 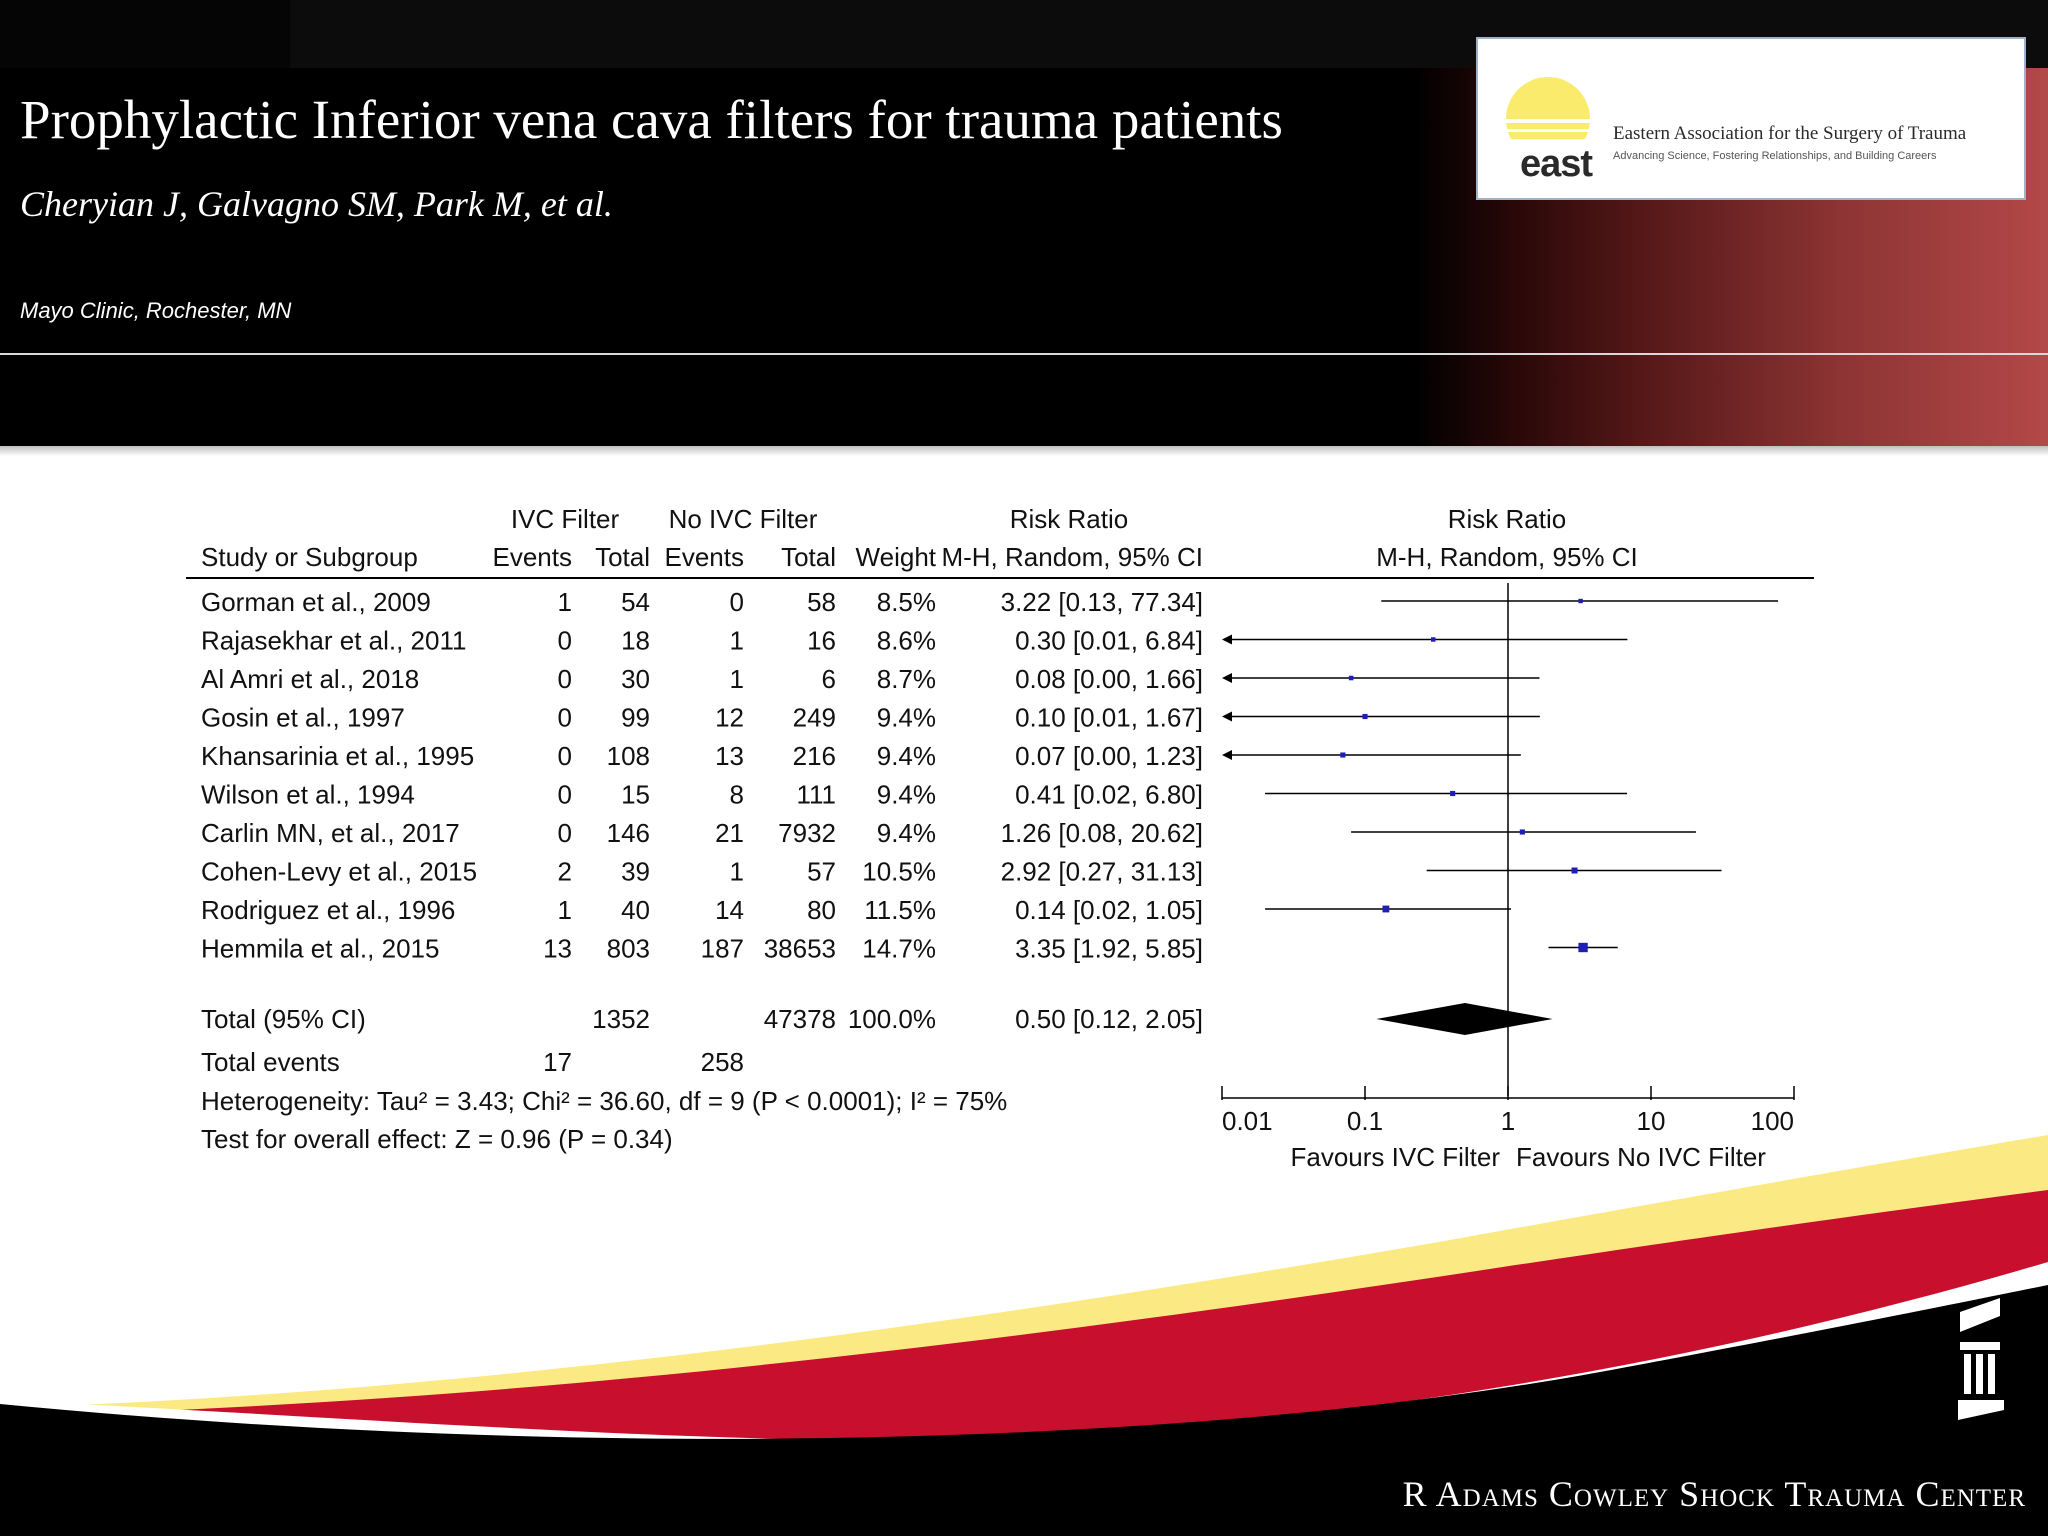 I want to click on header-group-ivc: IVC Filter, so click(x=565, y=519).